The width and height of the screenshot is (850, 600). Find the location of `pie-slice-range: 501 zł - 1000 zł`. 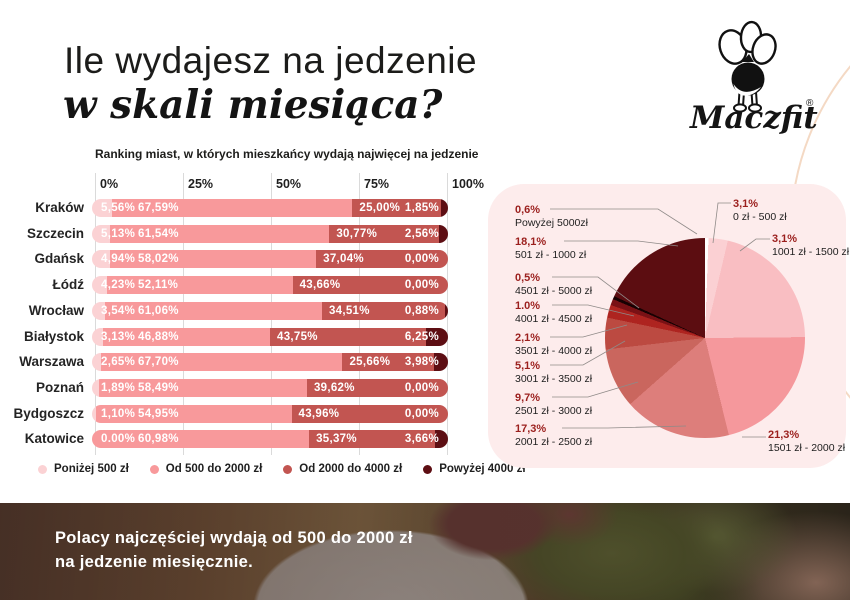

pie-slice-range: 501 zł - 1000 zł is located at coordinates (551, 255).